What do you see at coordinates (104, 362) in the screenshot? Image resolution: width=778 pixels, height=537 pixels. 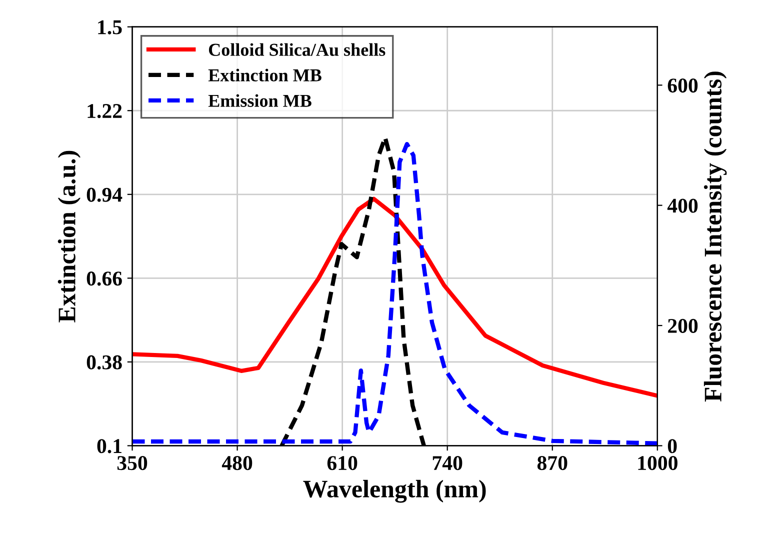 I see `y-tick-label: 0.38` at bounding box center [104, 362].